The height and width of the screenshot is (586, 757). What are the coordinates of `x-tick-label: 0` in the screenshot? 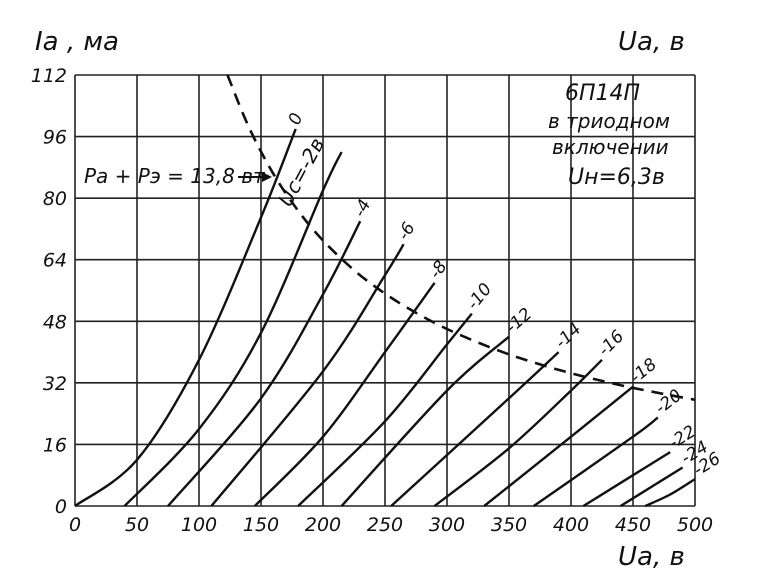 It's located at (75, 525).